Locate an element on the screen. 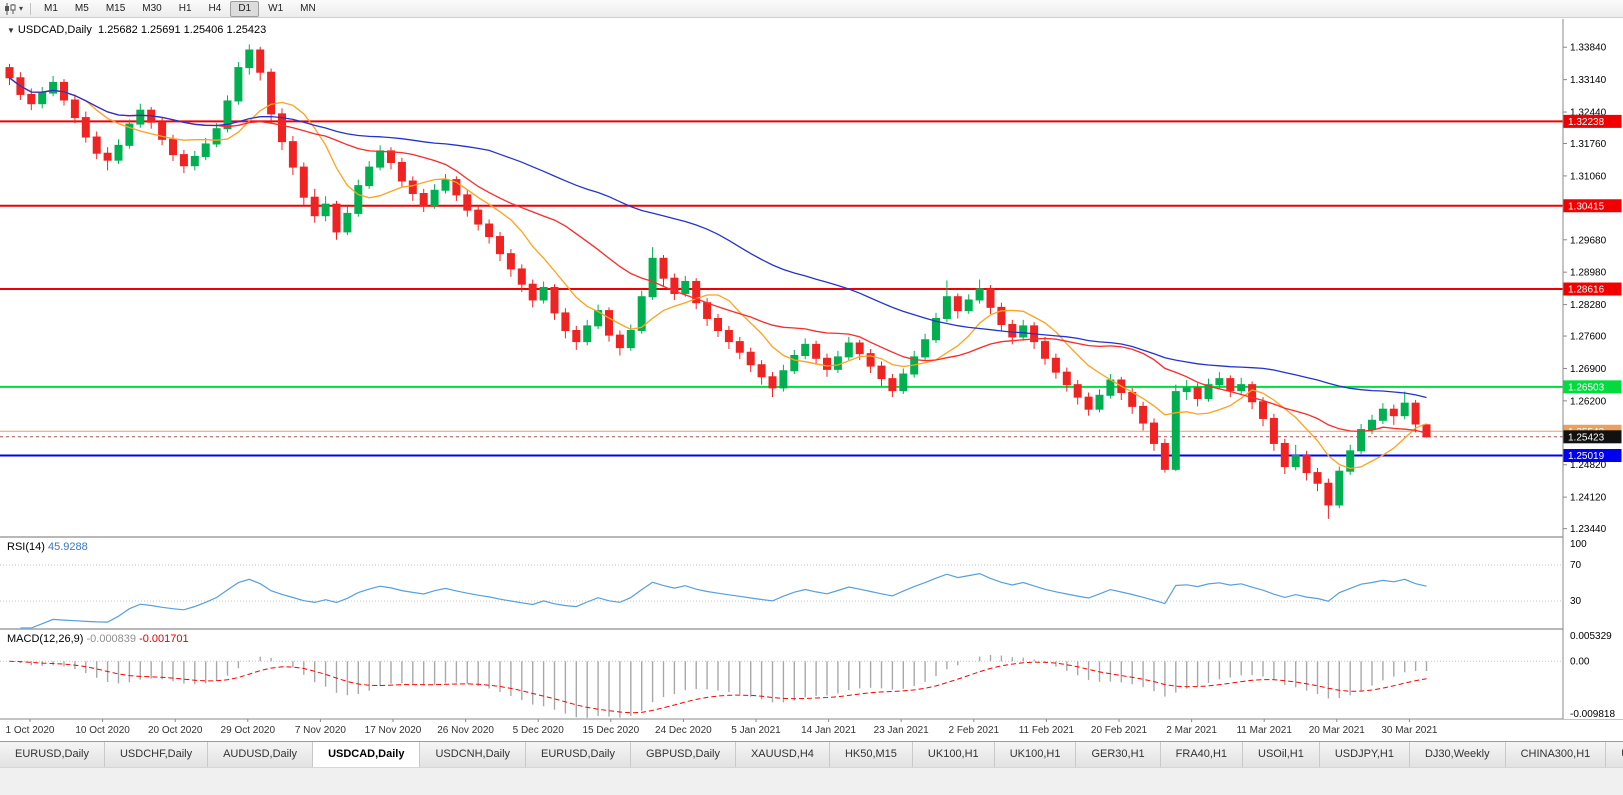  chart-tab-AUDUSD-Daily: AUDUSD,Daily is located at coordinates (261, 754).